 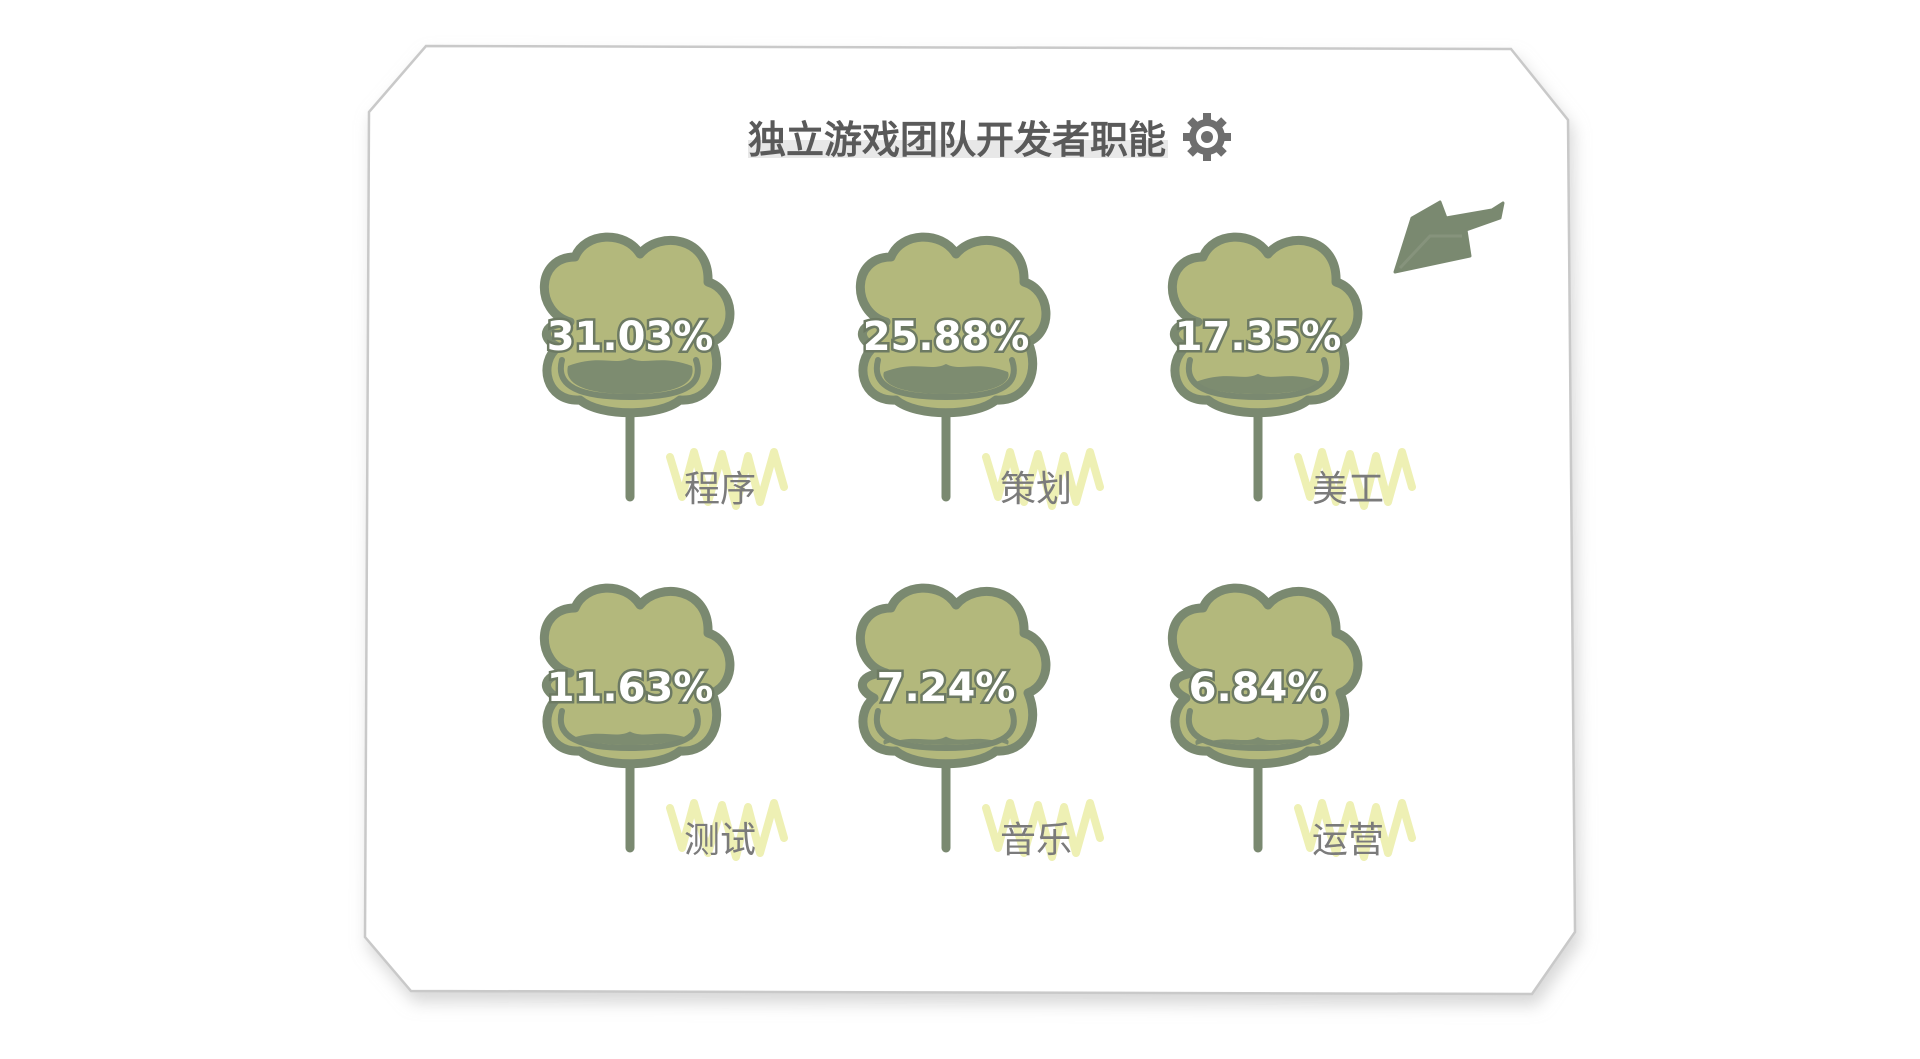 I want to click on leaf-mark: 11.63% 测试, so click(x=663, y=722).